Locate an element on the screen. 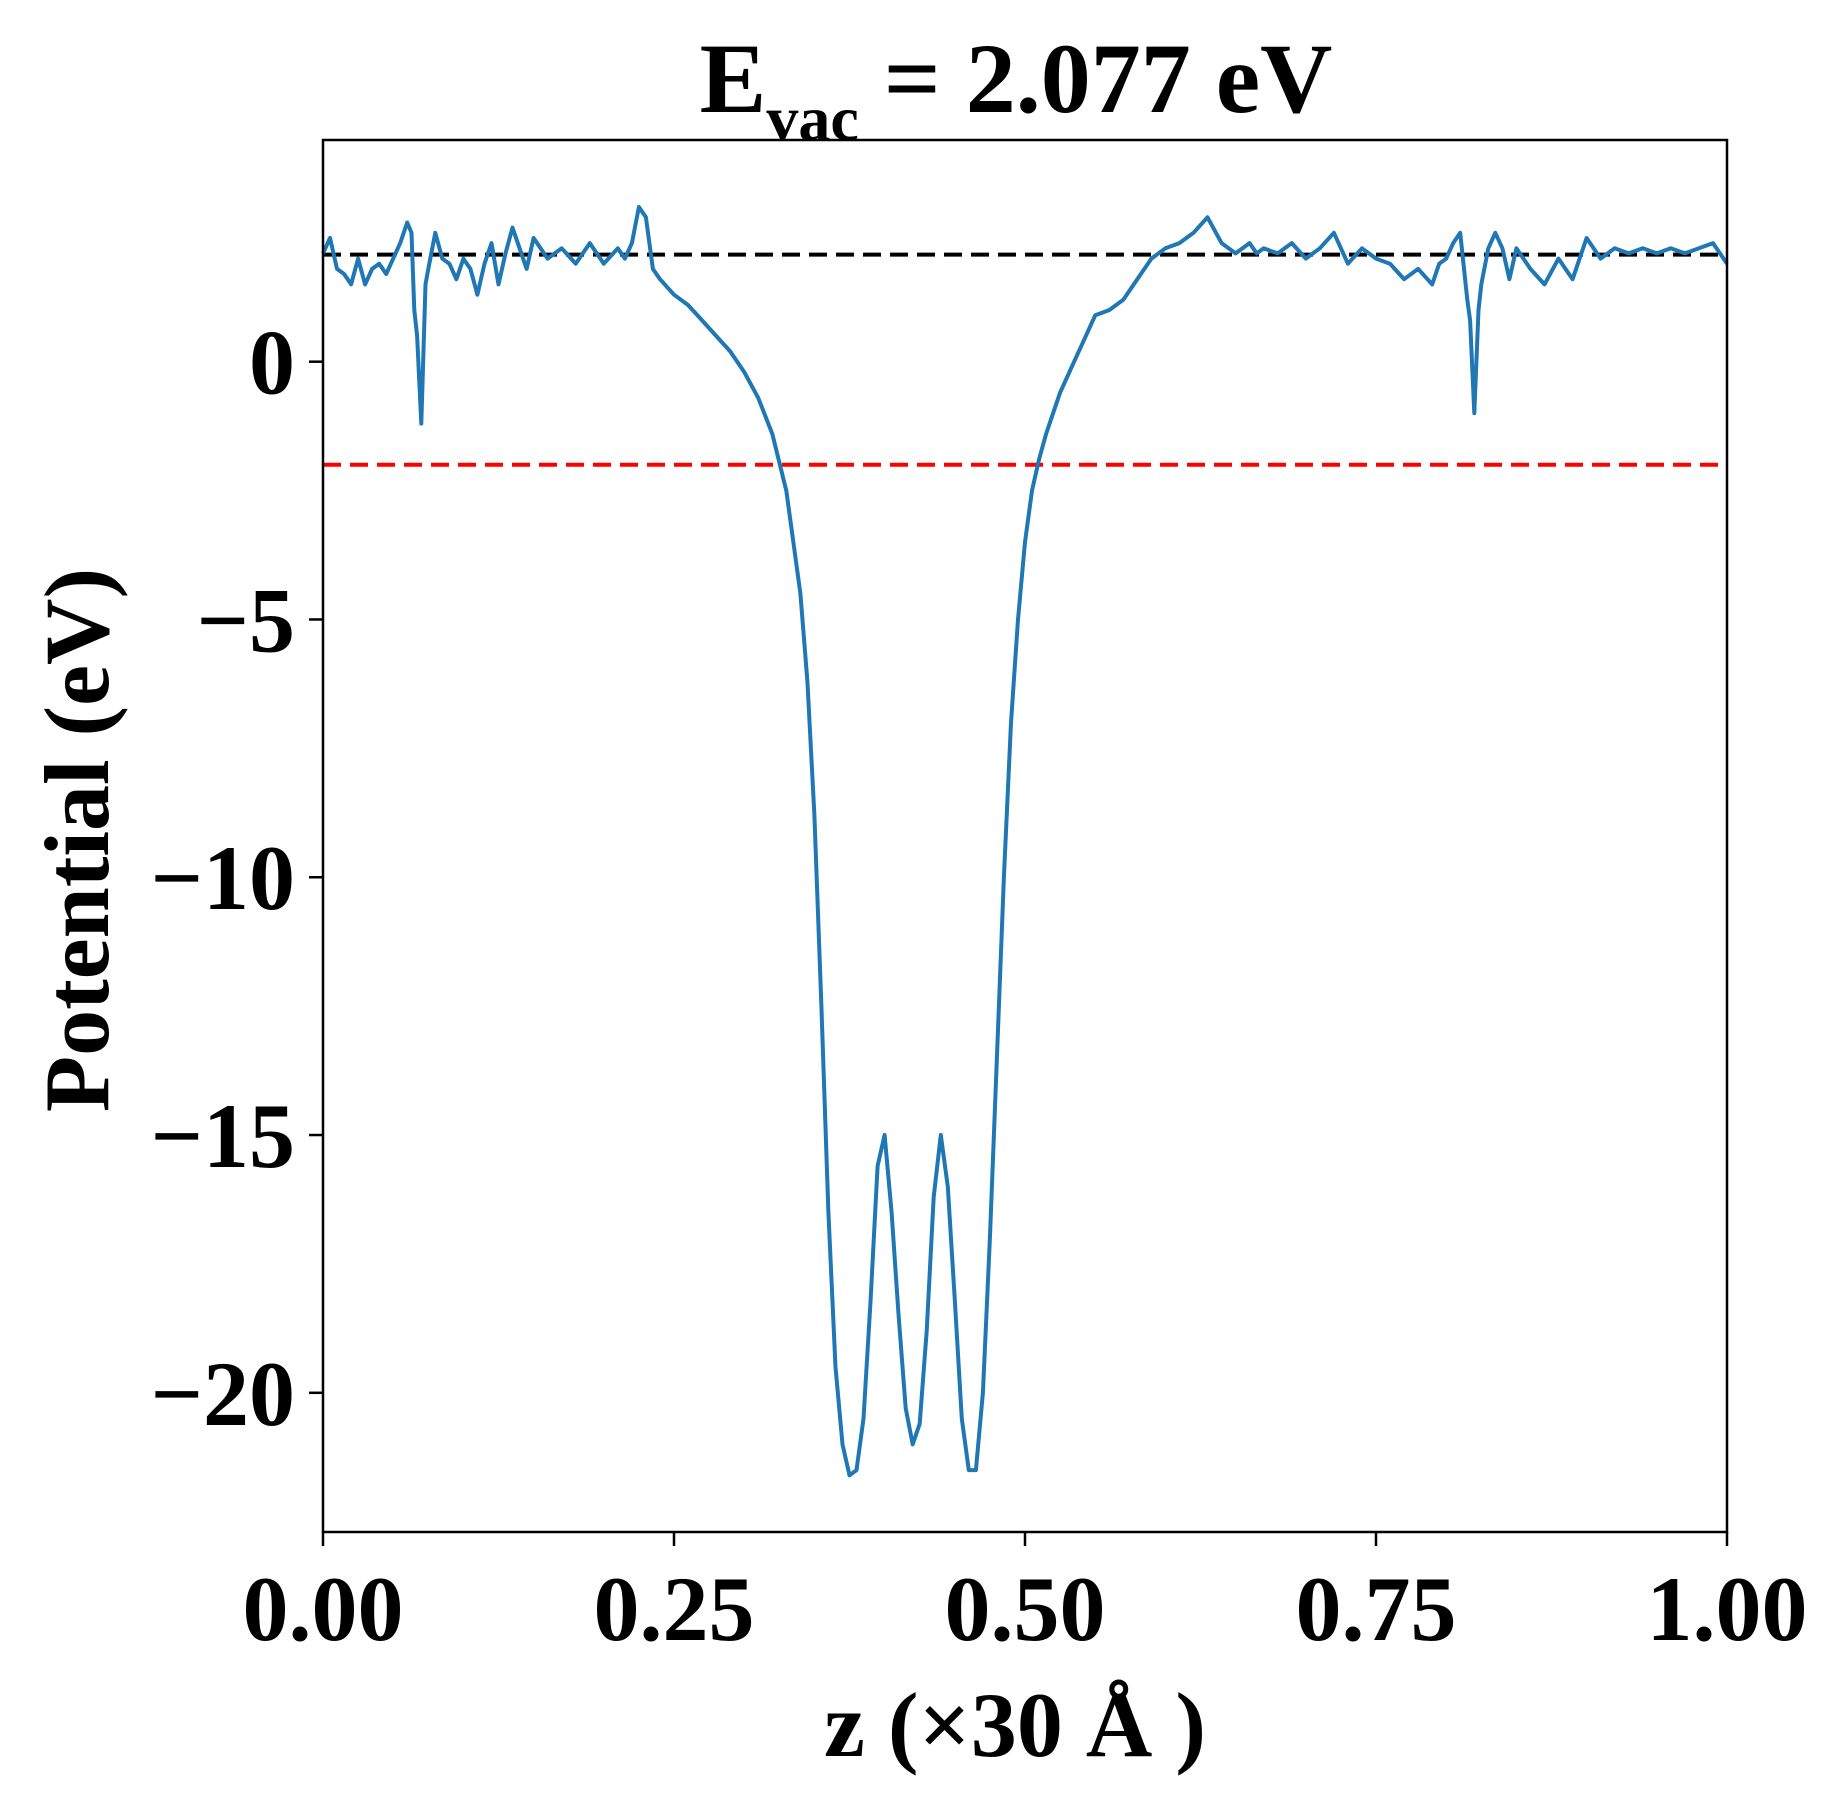 The width and height of the screenshot is (1833, 1794). y-tick-label: 0 is located at coordinates (272, 363).